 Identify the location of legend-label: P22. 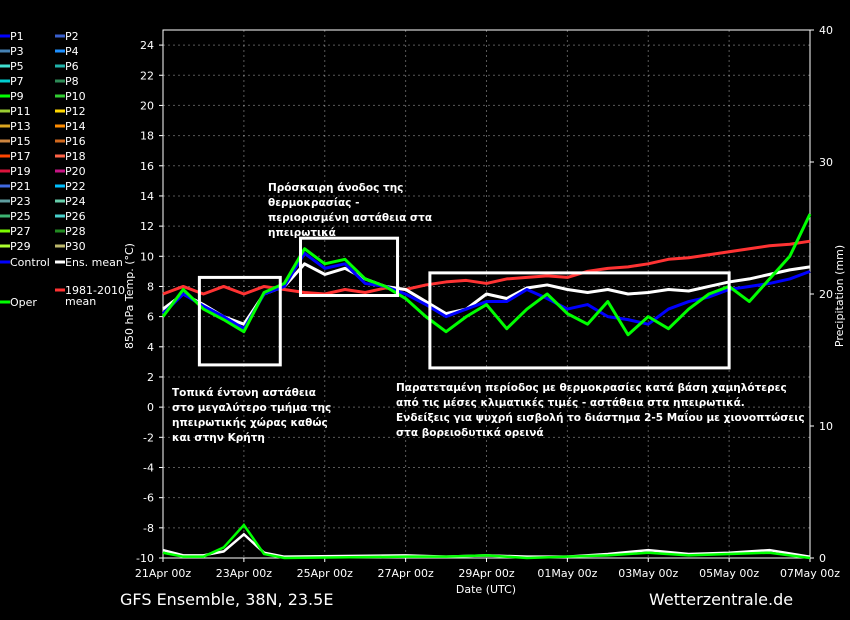
(75, 186).